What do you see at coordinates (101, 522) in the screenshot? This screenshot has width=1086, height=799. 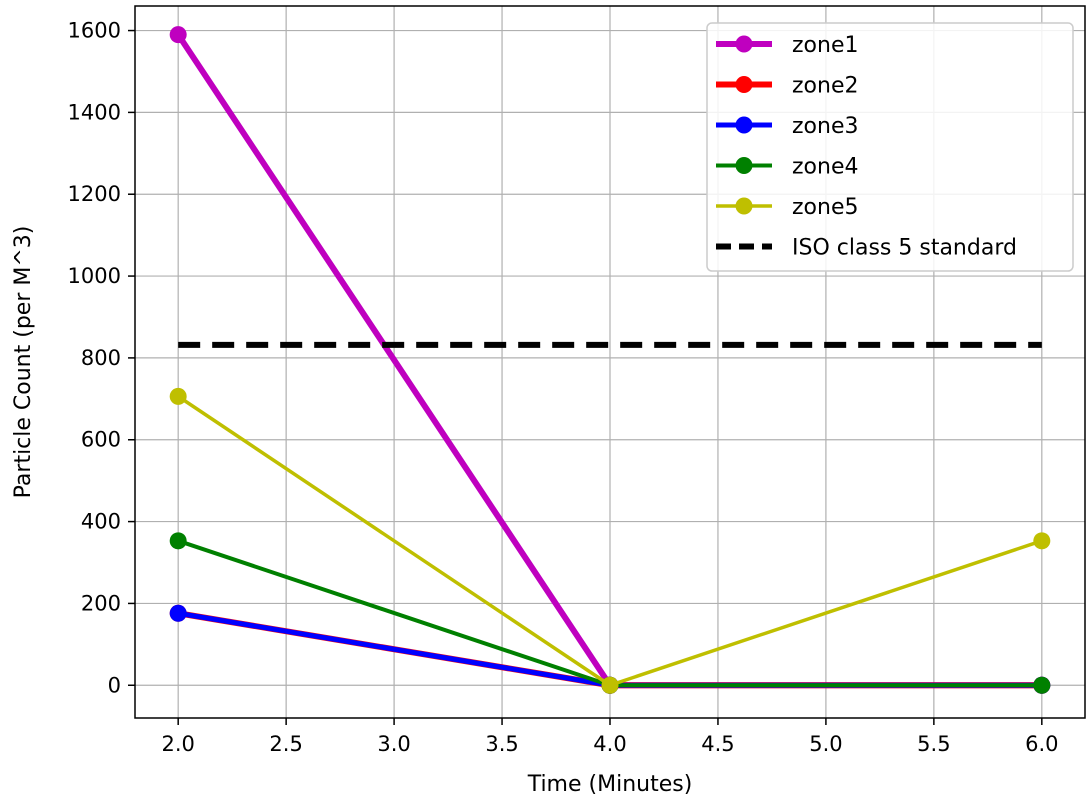 I see `y-tick-label: 400` at bounding box center [101, 522].